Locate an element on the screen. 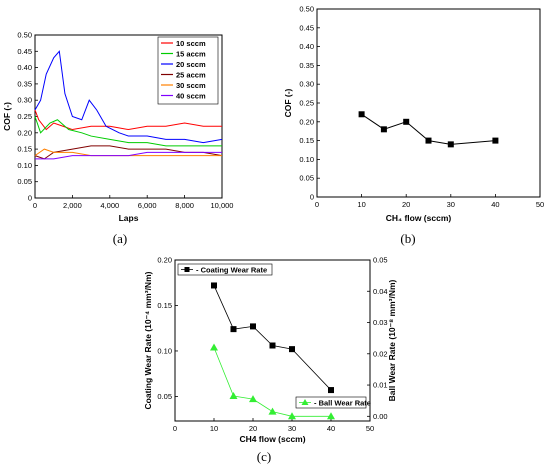  x-axis-label: CH4 flow (sccm) is located at coordinates (272, 439).